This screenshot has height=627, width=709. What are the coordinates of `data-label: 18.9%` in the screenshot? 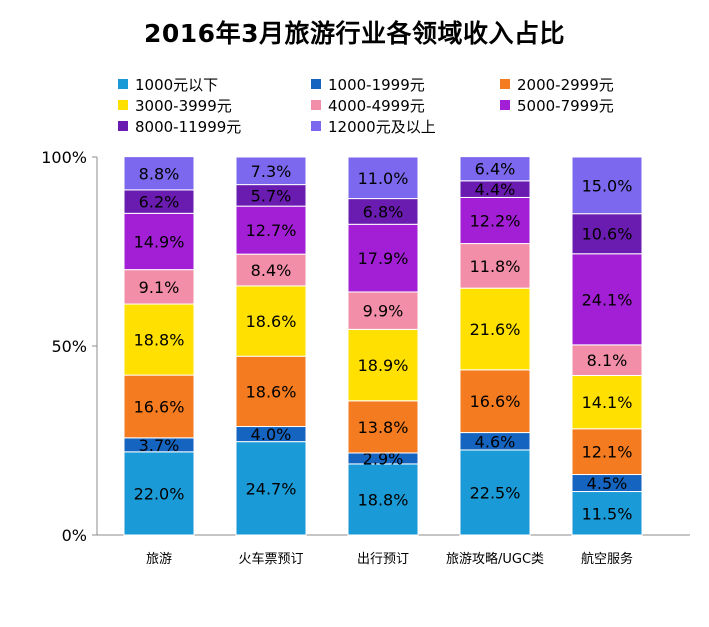 It's located at (383, 365).